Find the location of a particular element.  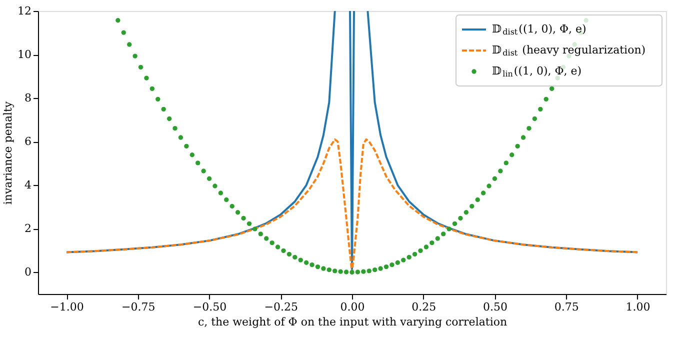

y-tick-label: 4 is located at coordinates (28, 185).